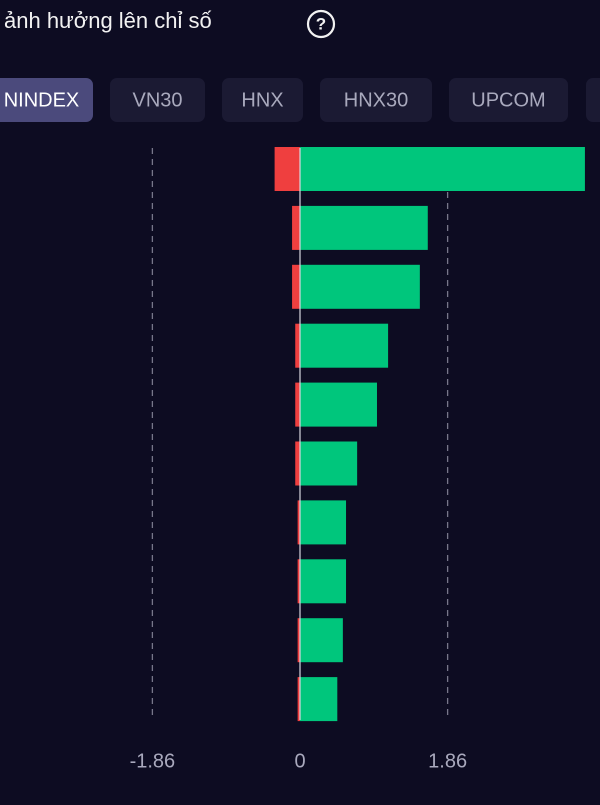 Image resolution: width=600 pixels, height=805 pixels. I want to click on tab-label: HNX30, so click(376, 100).